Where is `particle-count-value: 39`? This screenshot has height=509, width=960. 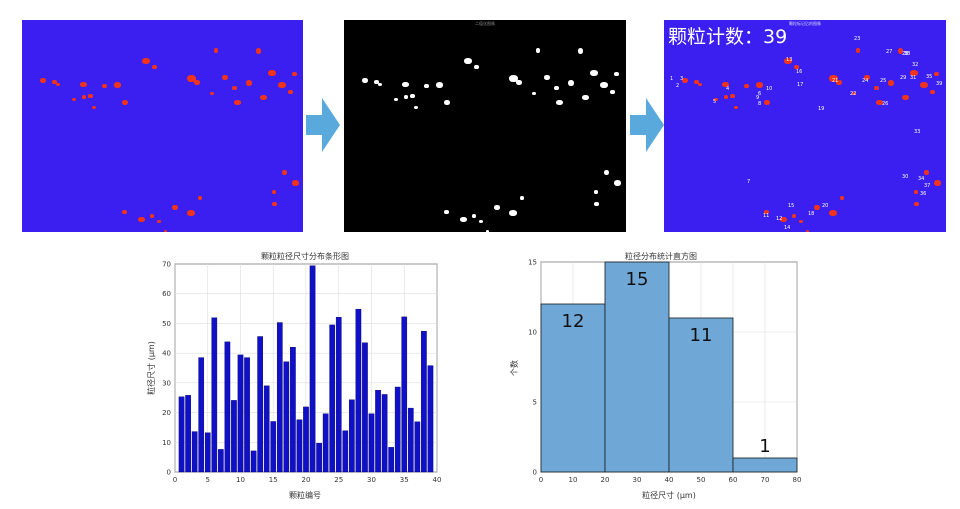 particle-count-value: 39 is located at coordinates (775, 37).